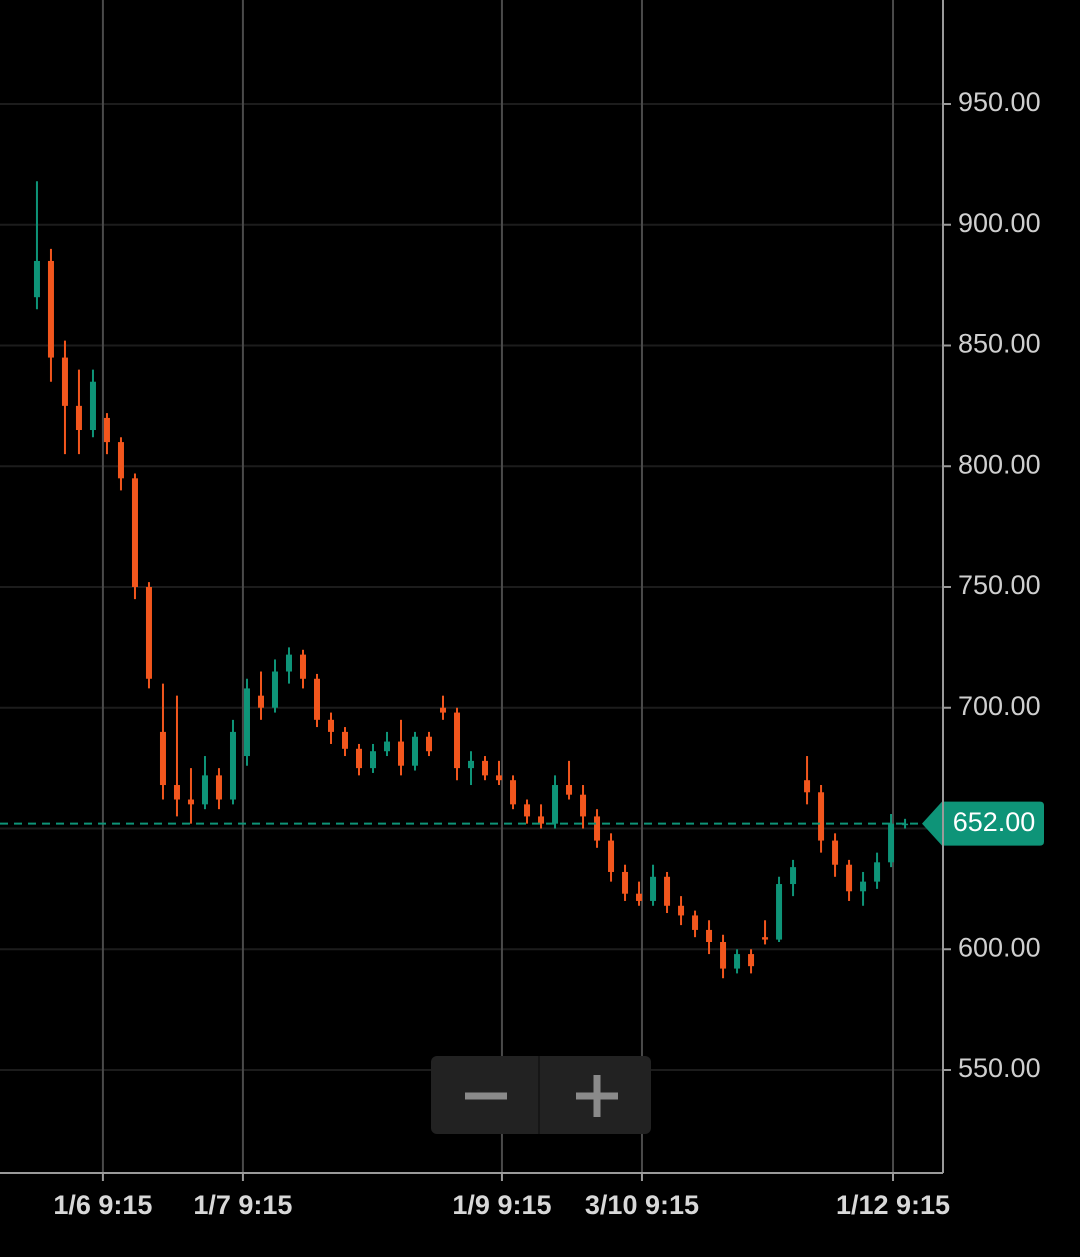  I want to click on last-price-tag, so click(983, 823).